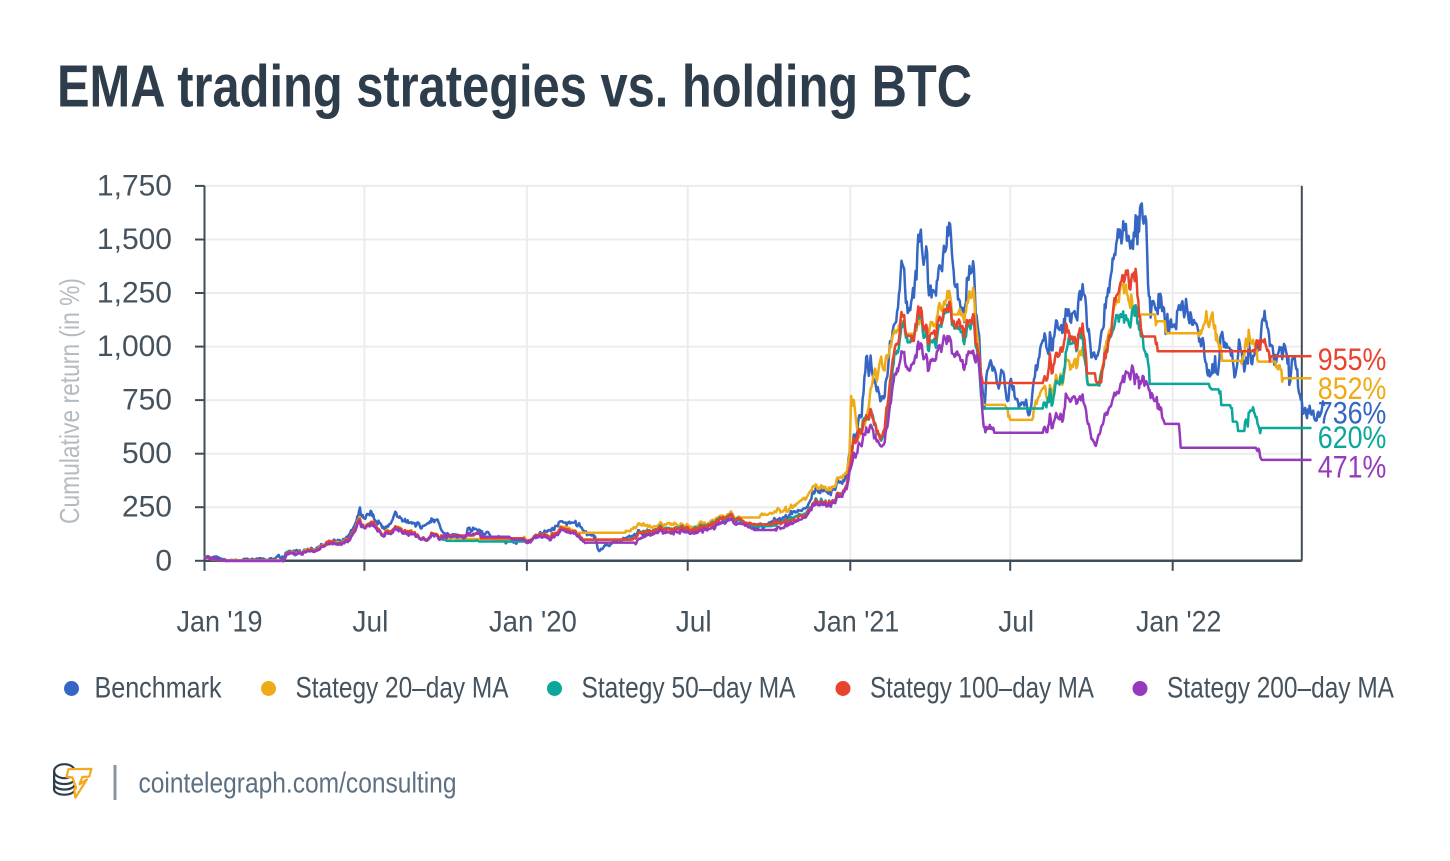 Image resolution: width=1450 pixels, height=861 pixels. Describe the element at coordinates (147, 453) in the screenshot. I see `svg-text: 500` at that location.